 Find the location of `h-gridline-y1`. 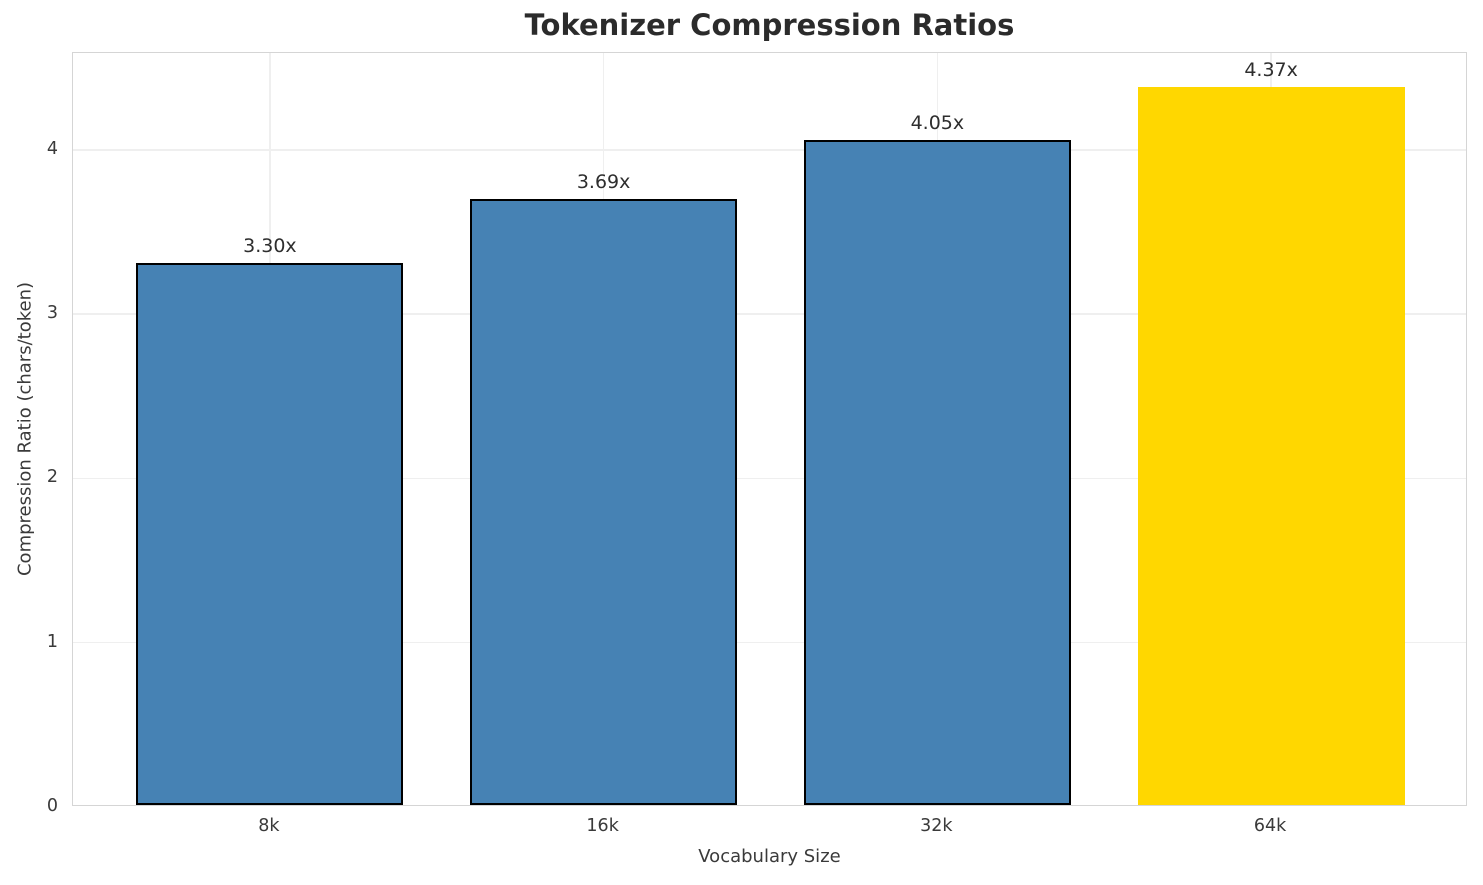

h-gridline-y1 is located at coordinates (769, 642).